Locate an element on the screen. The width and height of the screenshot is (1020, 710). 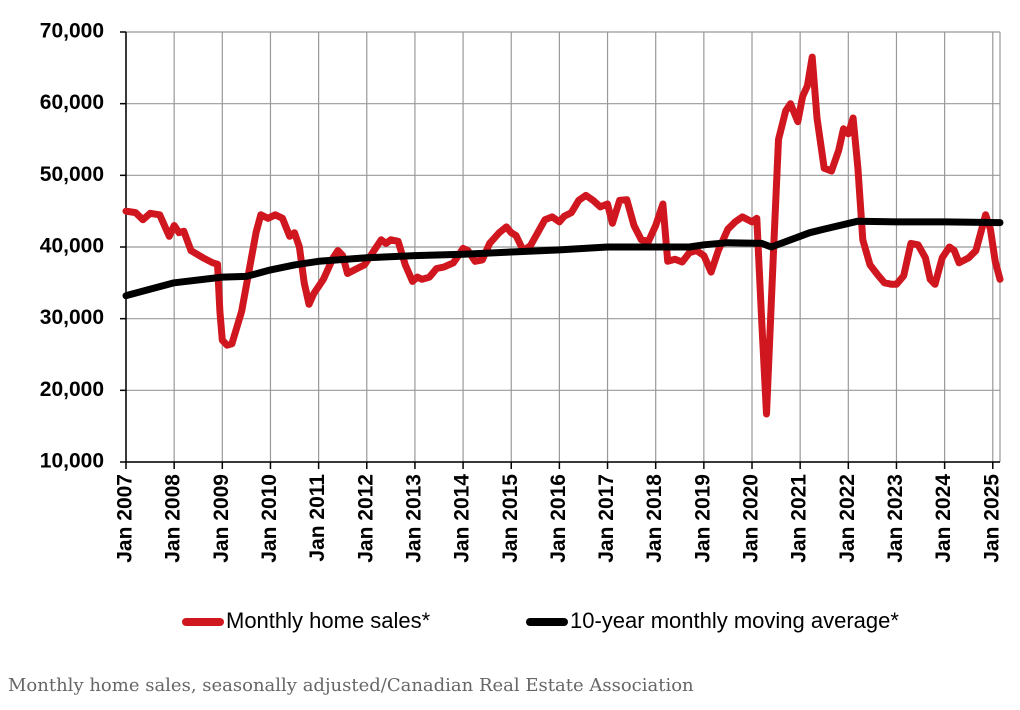
x-tick-label: Jan 2021 is located at coordinates (799, 518).